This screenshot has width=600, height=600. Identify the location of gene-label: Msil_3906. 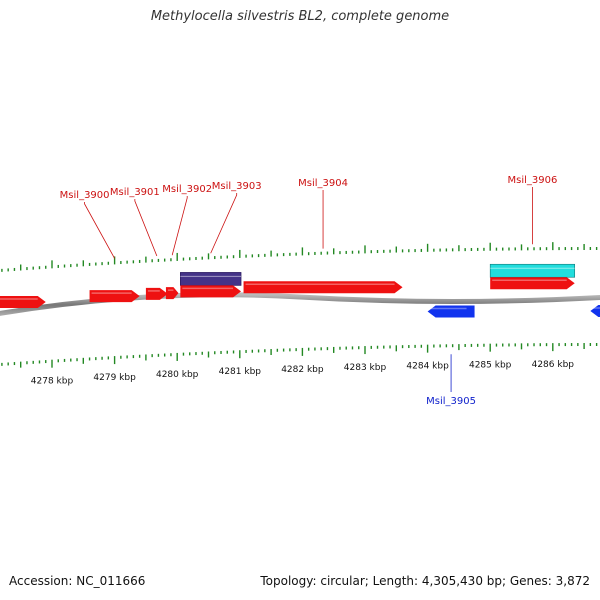
(533, 180).